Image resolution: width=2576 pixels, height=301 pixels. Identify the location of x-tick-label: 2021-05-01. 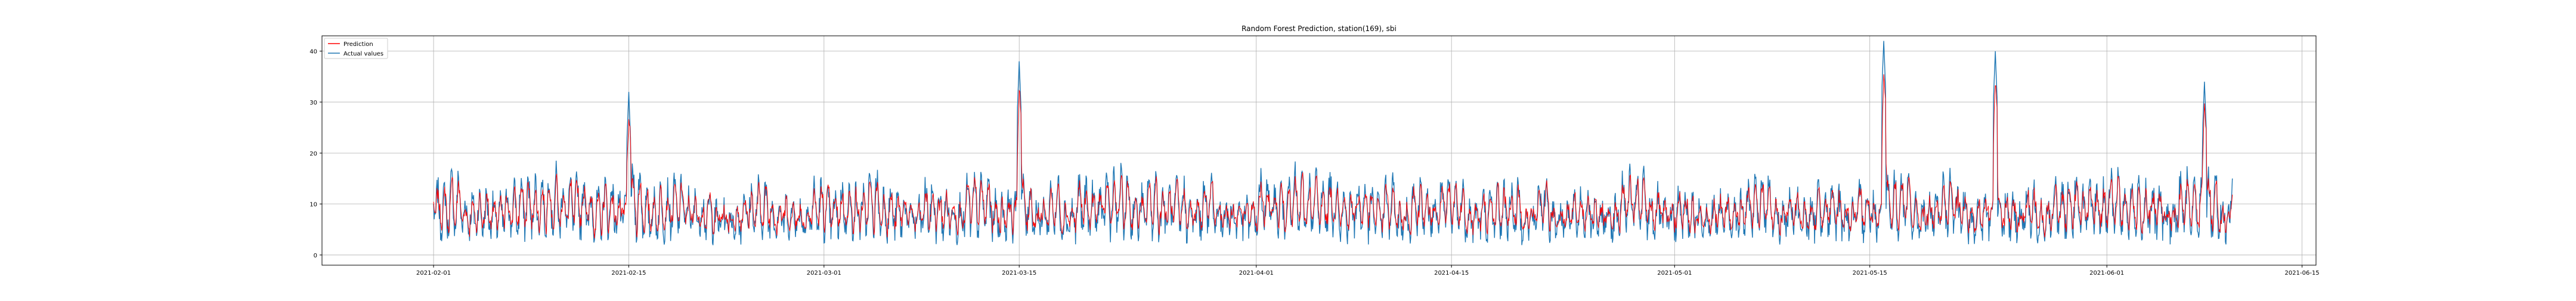
(1674, 273).